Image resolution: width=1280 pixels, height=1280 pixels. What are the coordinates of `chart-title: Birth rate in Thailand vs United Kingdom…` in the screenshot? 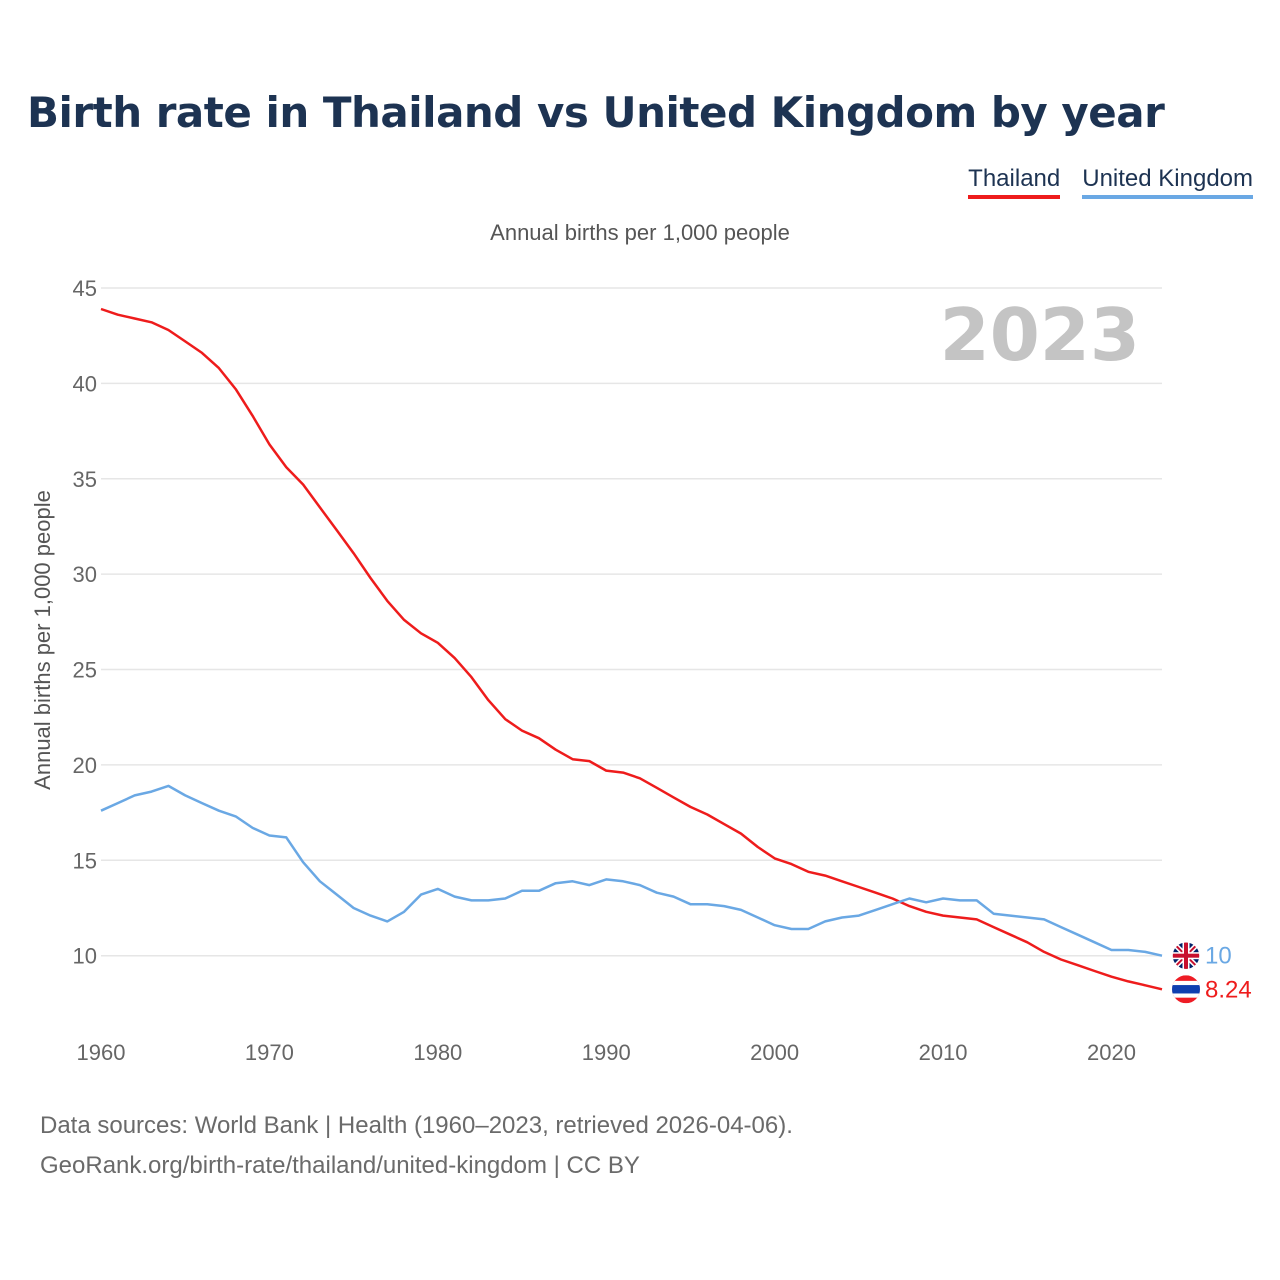 It's located at (596, 112).